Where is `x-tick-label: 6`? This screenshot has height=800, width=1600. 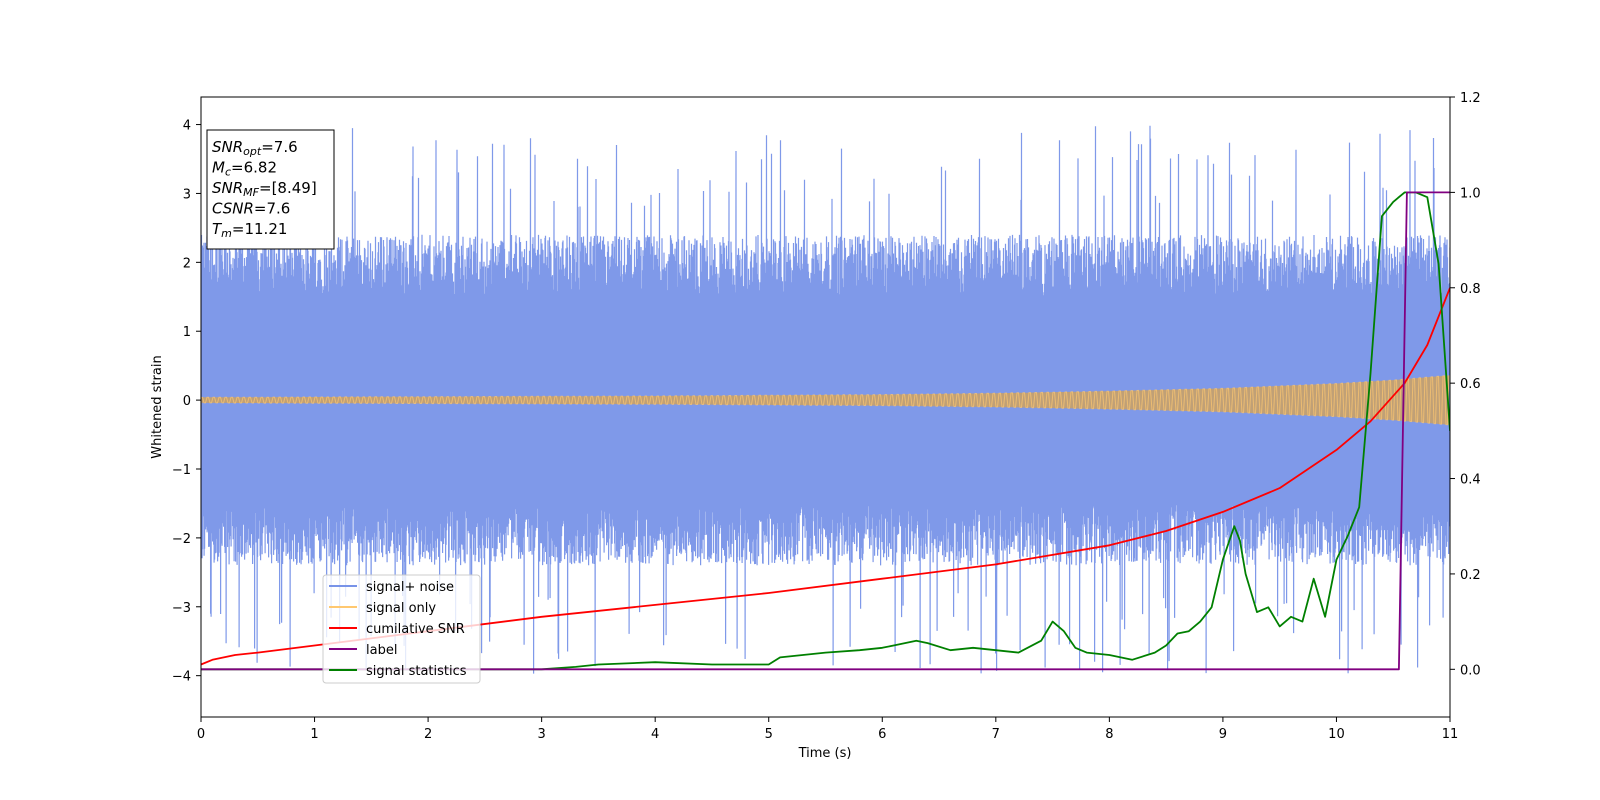 x-tick-label: 6 is located at coordinates (882, 734).